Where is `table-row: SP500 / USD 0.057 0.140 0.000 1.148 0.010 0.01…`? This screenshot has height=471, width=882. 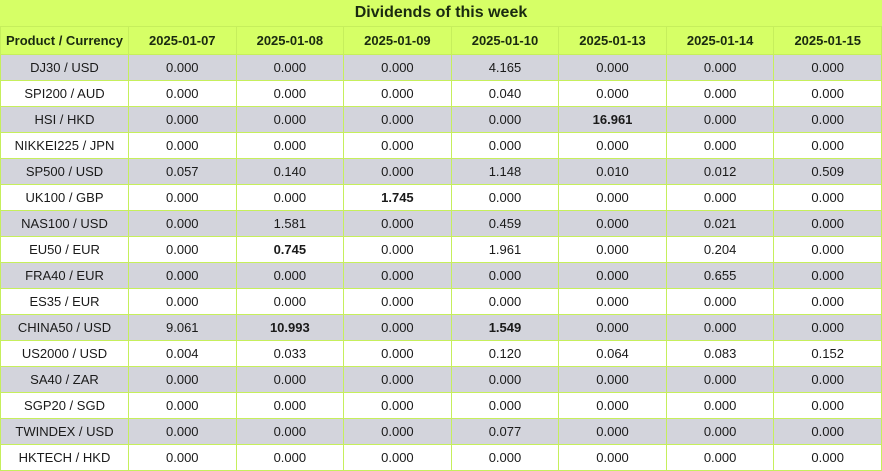 table-row: SP500 / USD 0.057 0.140 0.000 1.148 0.010 0.01… is located at coordinates (441, 171).